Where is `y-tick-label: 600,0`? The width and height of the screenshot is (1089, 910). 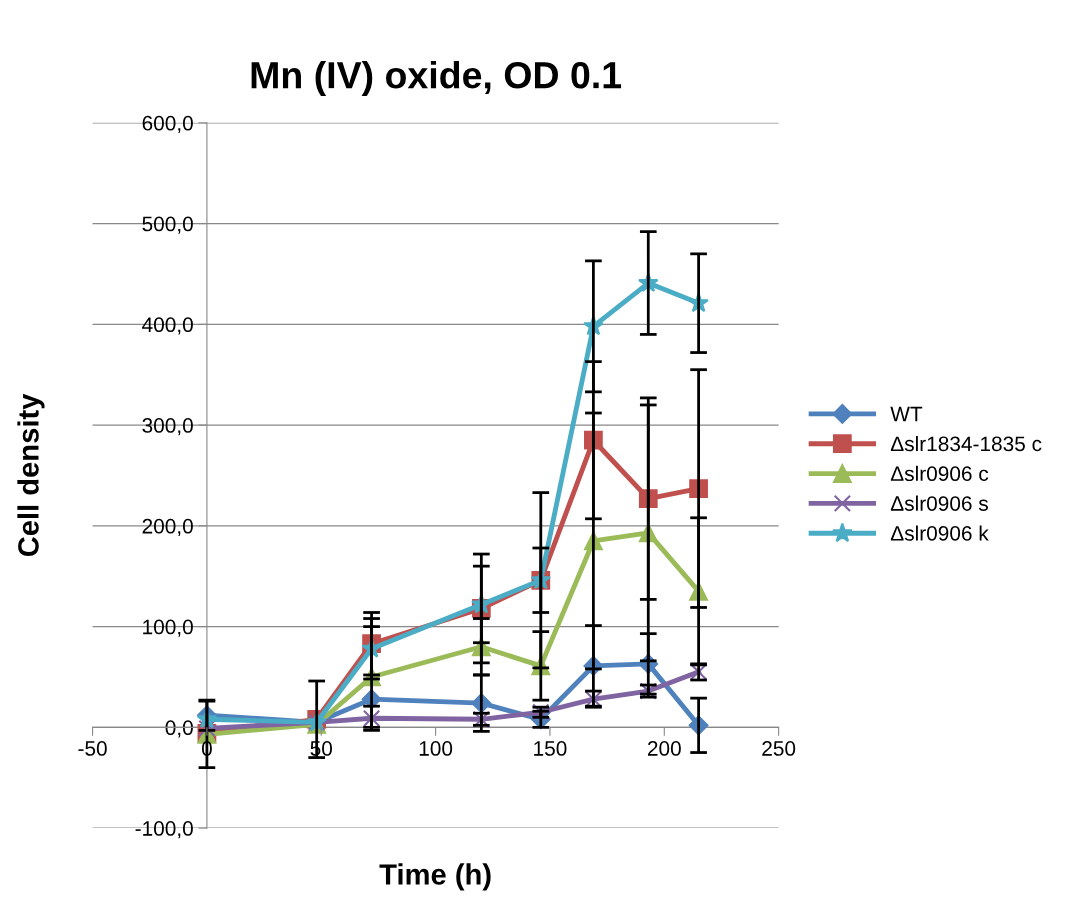
y-tick-label: 600,0 is located at coordinates (167, 124).